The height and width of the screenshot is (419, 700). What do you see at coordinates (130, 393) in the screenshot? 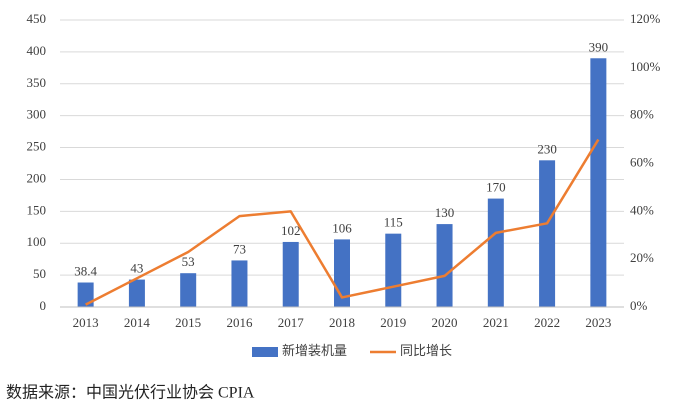
I see `source-note: 数据来源：中国光伏行业协会 CPIA` at bounding box center [130, 393].